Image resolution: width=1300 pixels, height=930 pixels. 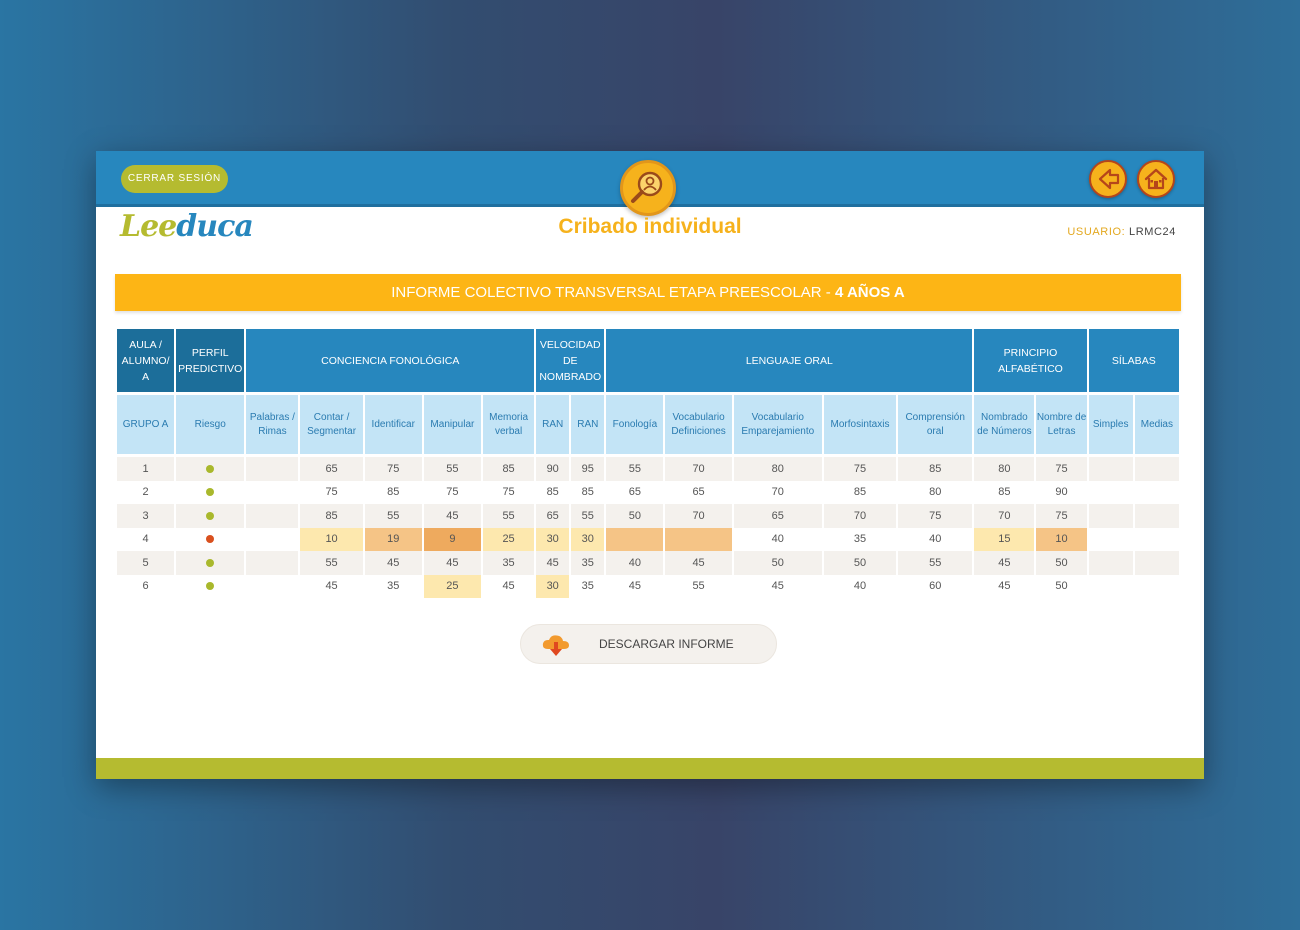 What do you see at coordinates (555, 645) in the screenshot?
I see `cloud-download-icon` at bounding box center [555, 645].